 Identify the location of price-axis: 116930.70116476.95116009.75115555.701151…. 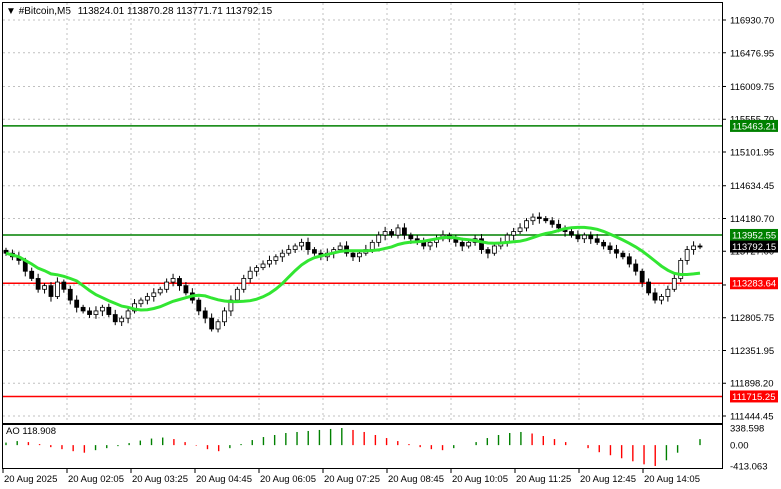
(748, 219).